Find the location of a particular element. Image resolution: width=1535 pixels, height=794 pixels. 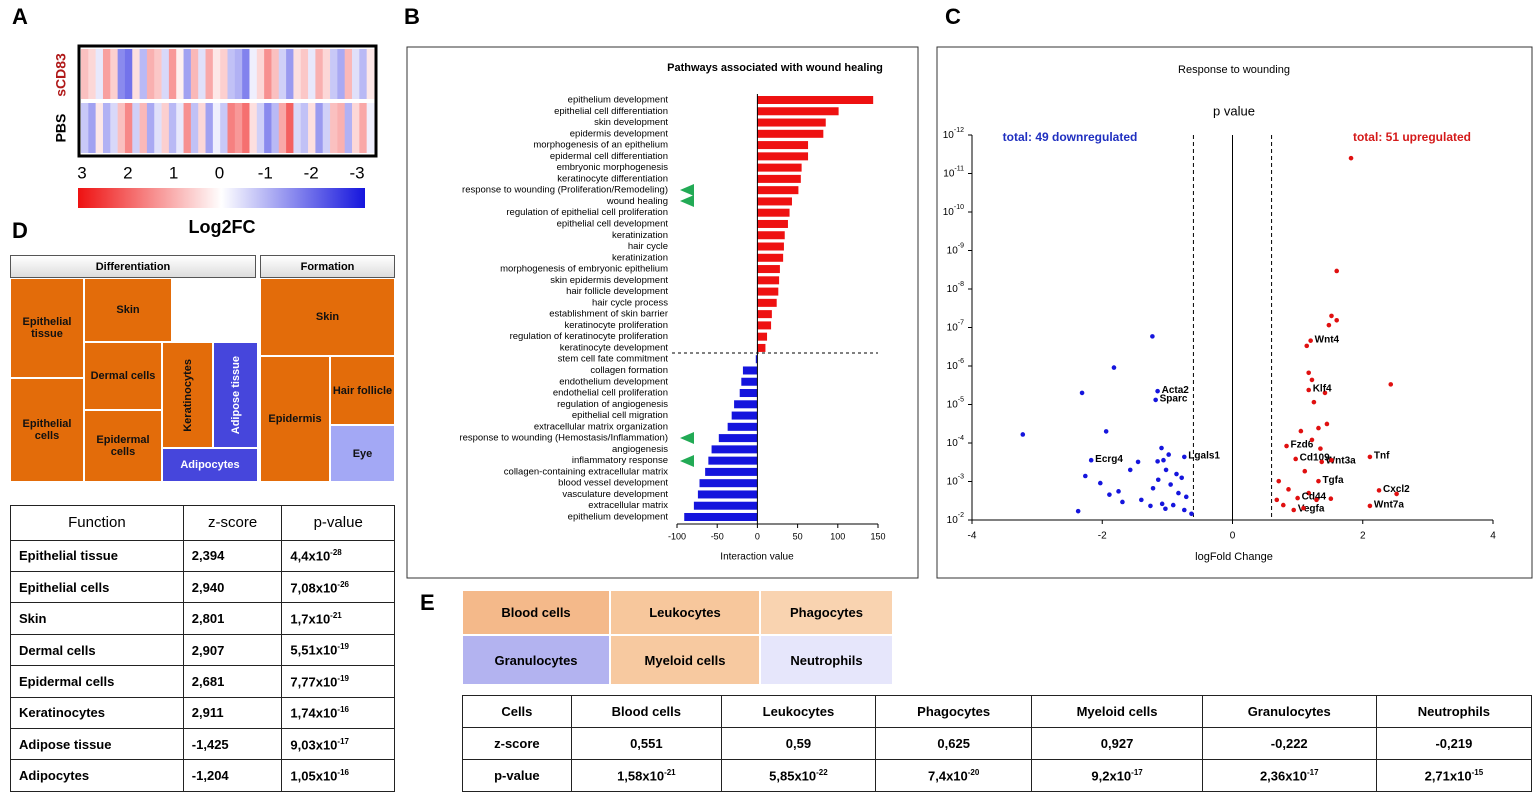

treemap-cell: Skin is located at coordinates (327, 317).